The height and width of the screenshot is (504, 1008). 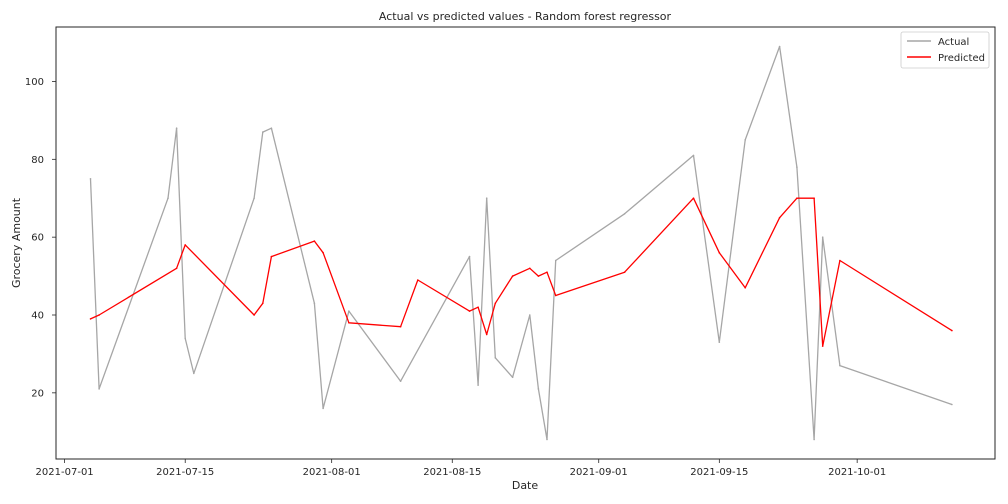 What do you see at coordinates (37, 160) in the screenshot?
I see `y-tick-label-3: 80` at bounding box center [37, 160].